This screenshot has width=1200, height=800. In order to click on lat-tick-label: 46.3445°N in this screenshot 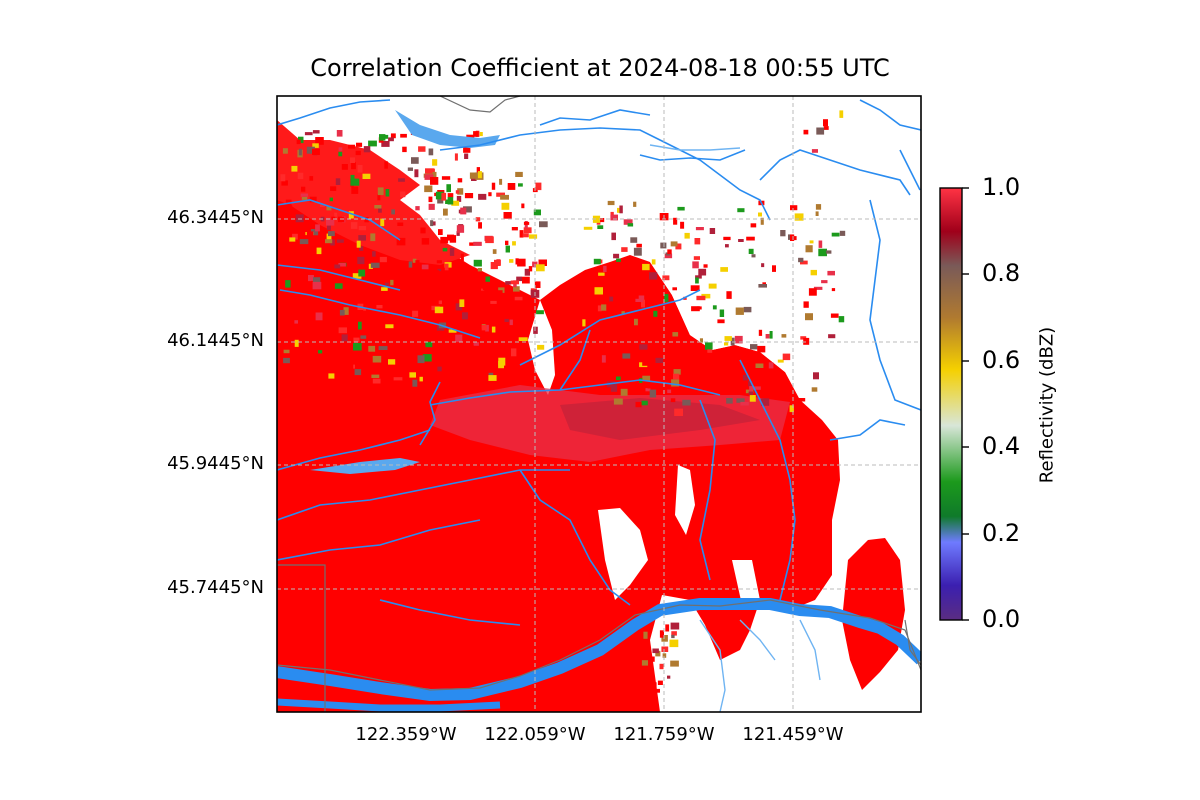, I will do `click(215, 217)`.